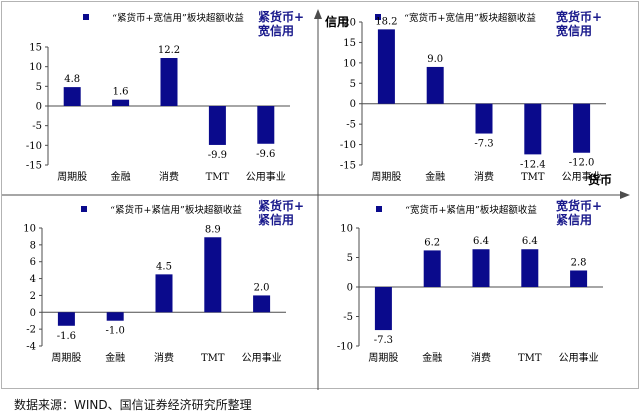  What do you see at coordinates (115, 331) in the screenshot?
I see `data-label: -1.0` at bounding box center [115, 331].